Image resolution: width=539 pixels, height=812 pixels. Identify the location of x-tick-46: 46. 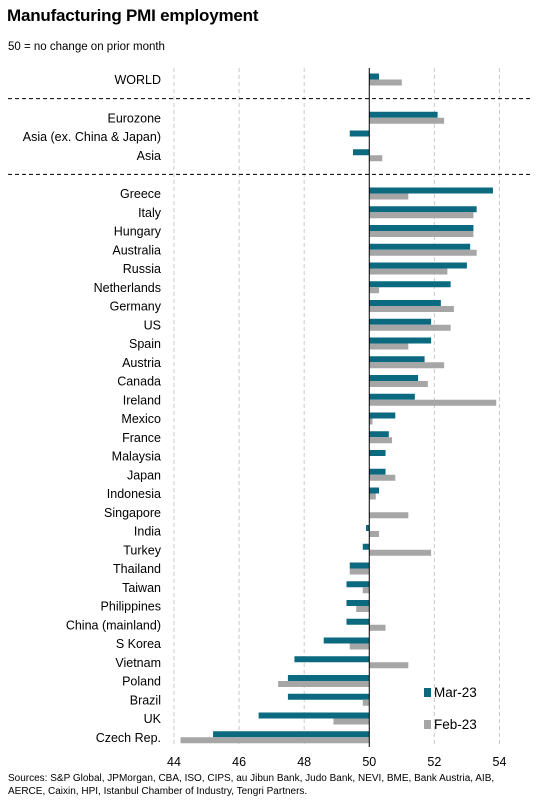
(239, 762).